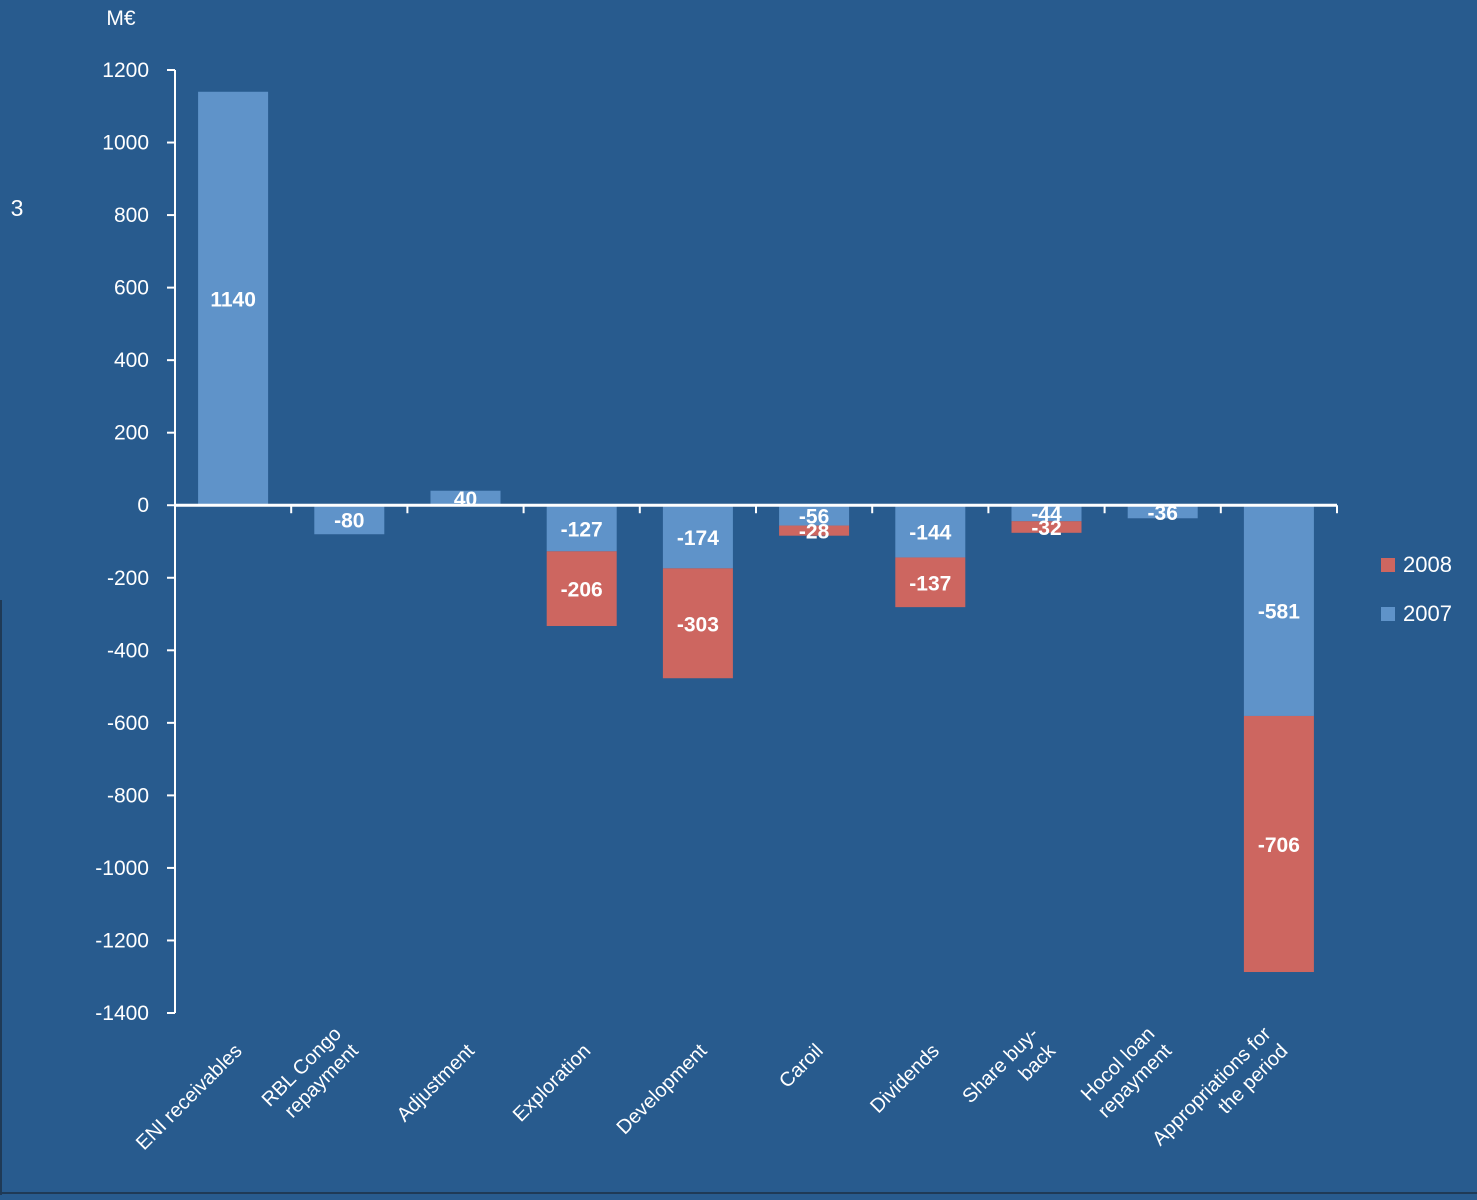 This screenshot has height=1200, width=1477. Describe the element at coordinates (143, 505) in the screenshot. I see `y-tick-label: 0` at that location.